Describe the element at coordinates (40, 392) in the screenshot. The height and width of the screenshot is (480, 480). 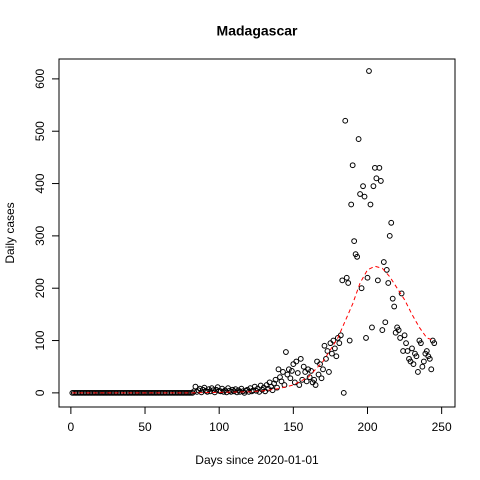
I see `y-tick-label: 0` at that location.